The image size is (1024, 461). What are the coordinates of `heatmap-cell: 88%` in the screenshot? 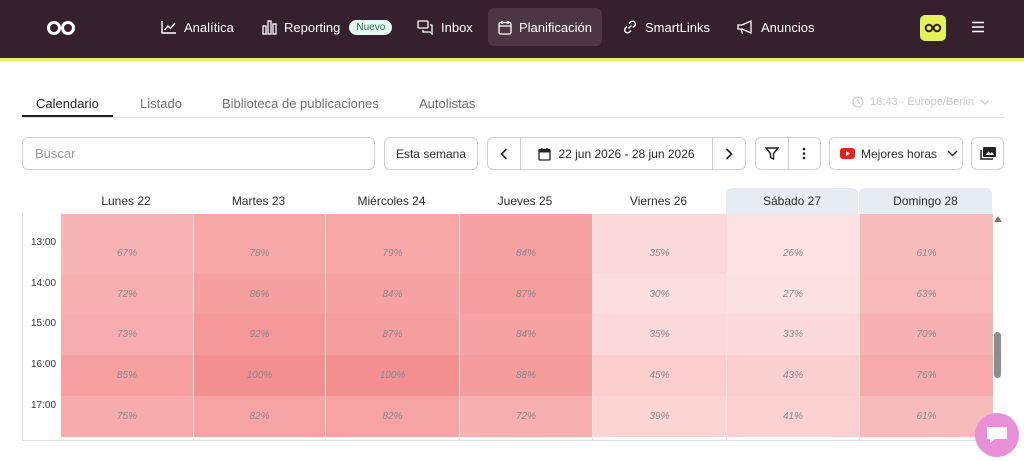 It's located at (526, 375).